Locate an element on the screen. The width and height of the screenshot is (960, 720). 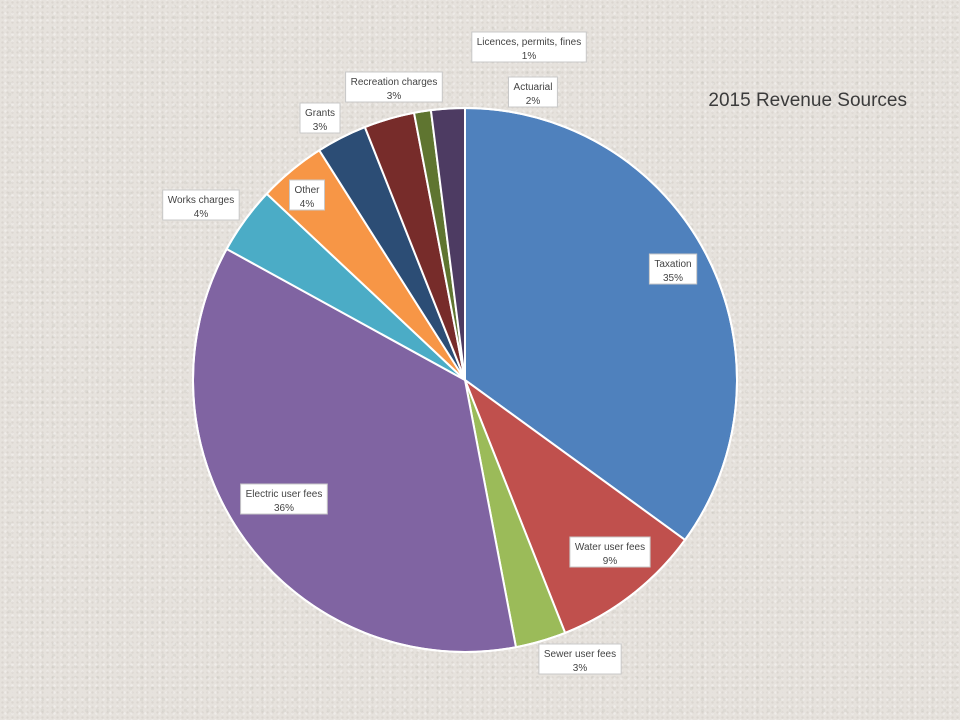
data-label-water-user-fees: Water user fees 9% is located at coordinates (610, 552).